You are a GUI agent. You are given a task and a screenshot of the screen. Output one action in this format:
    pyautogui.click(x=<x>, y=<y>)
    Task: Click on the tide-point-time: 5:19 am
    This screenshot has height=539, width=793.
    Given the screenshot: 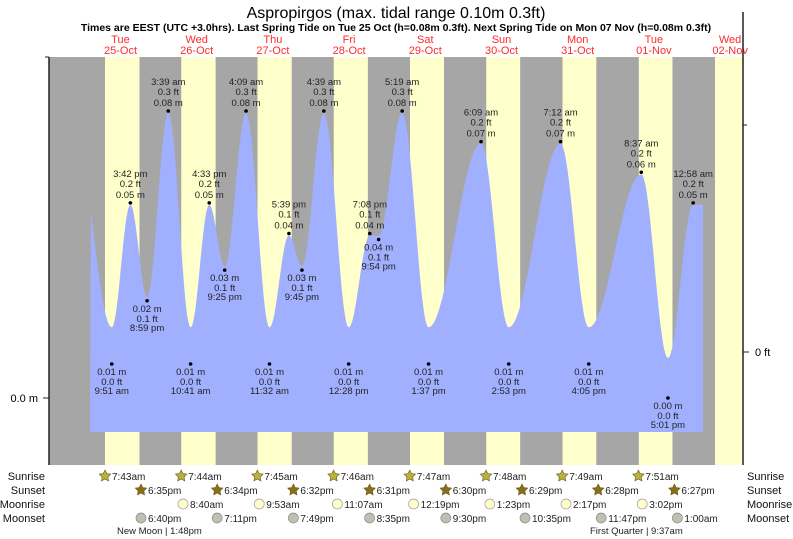 What is the action you would take?
    pyautogui.click(x=402, y=82)
    